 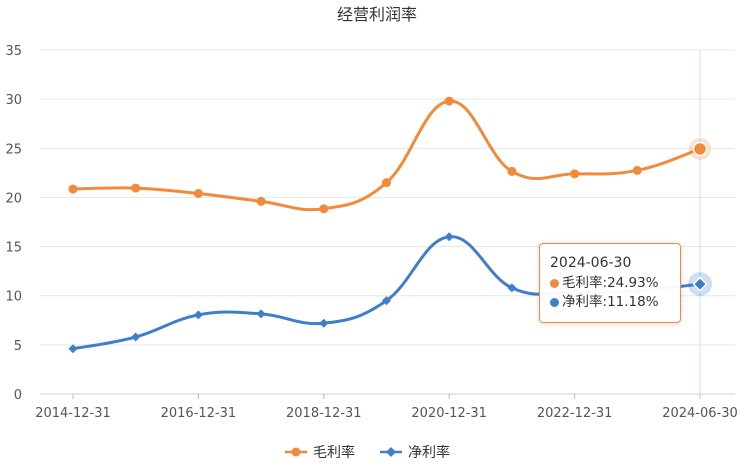 I want to click on legend-diamond-icon, so click(x=391, y=452).